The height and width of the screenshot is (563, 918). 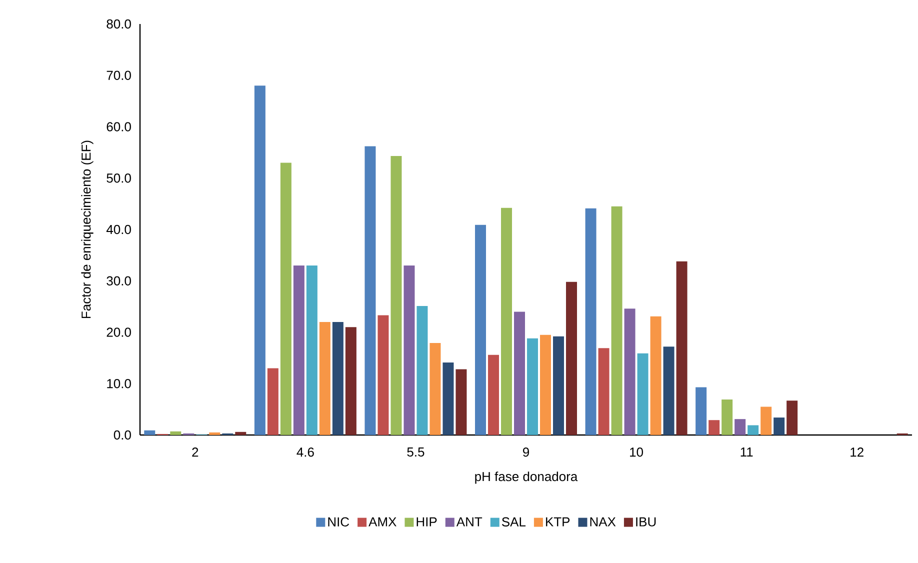 I want to click on legend-label: NIC, so click(x=339, y=521).